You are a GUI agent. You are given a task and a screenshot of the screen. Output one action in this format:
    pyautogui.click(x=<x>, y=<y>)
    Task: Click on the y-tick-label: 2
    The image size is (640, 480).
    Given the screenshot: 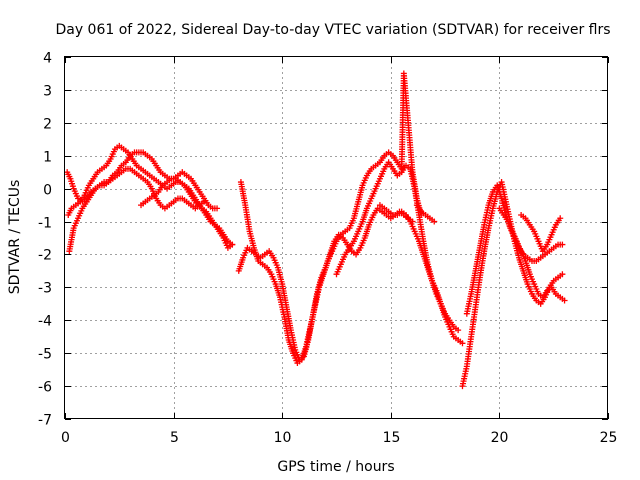 What is the action you would take?
    pyautogui.click(x=47, y=125)
    